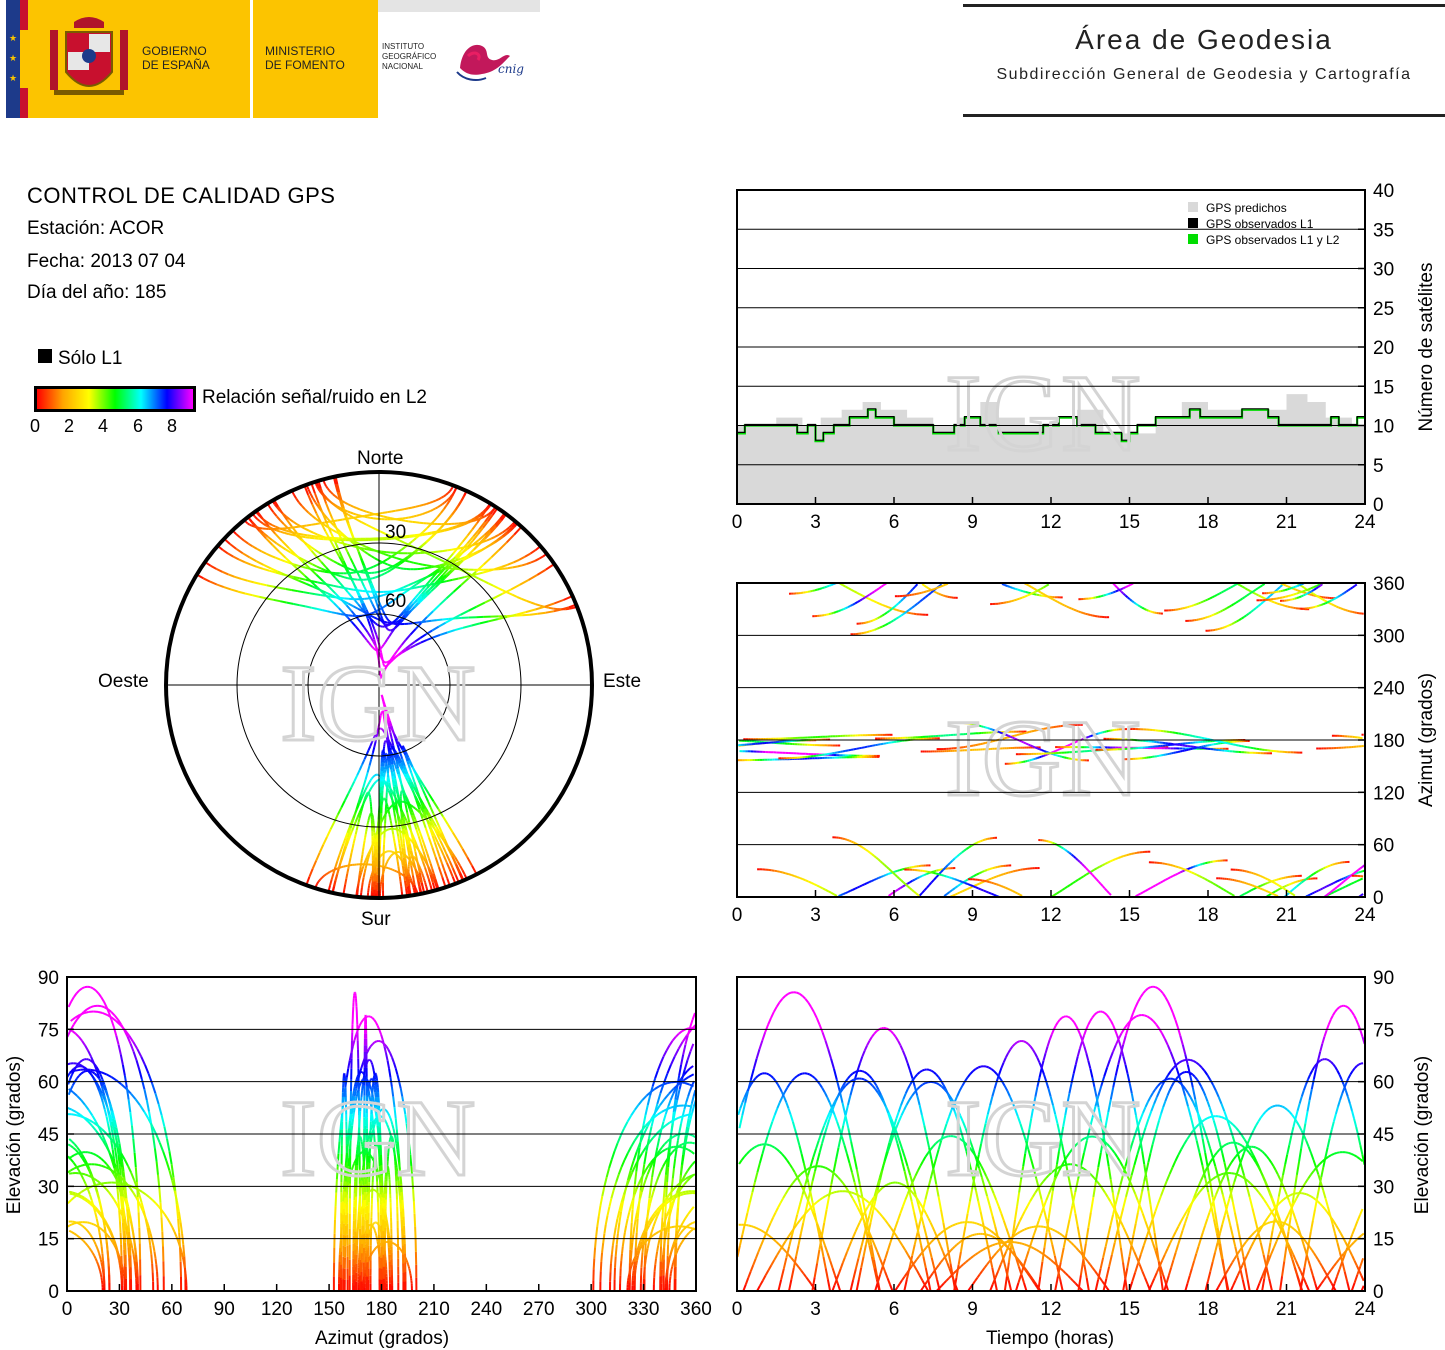 The width and height of the screenshot is (1445, 1350). I want to click on snr-tick: 2, so click(69, 426).